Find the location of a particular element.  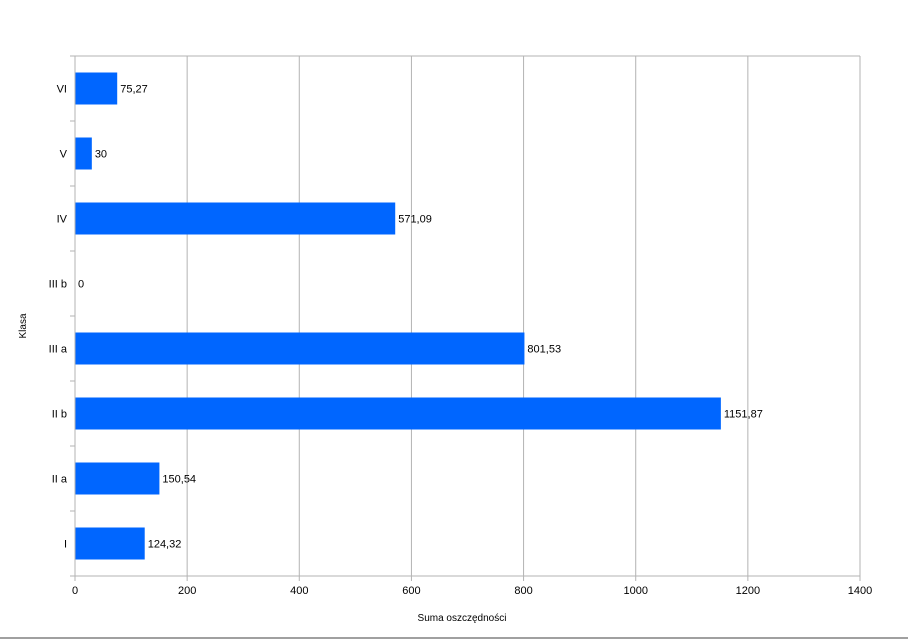

data-label: 1151,87 is located at coordinates (743, 415).